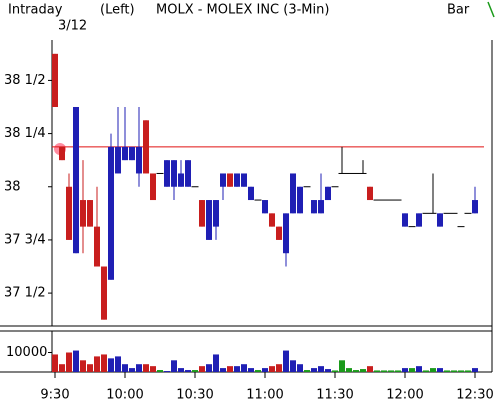 The width and height of the screenshot is (495, 406). What do you see at coordinates (334, 395) in the screenshot?
I see `x-tick-label: 11:30` at bounding box center [334, 395].